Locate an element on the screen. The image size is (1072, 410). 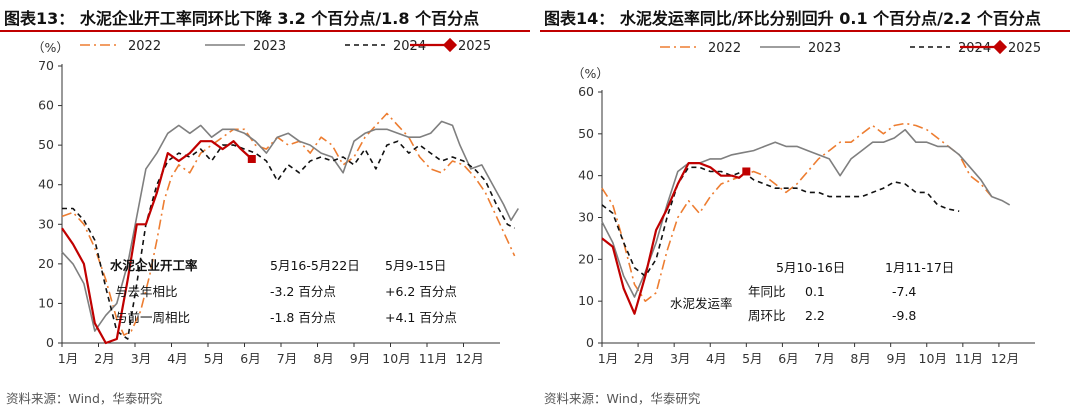
y-tick-label: 70 is located at coordinates (46, 65).